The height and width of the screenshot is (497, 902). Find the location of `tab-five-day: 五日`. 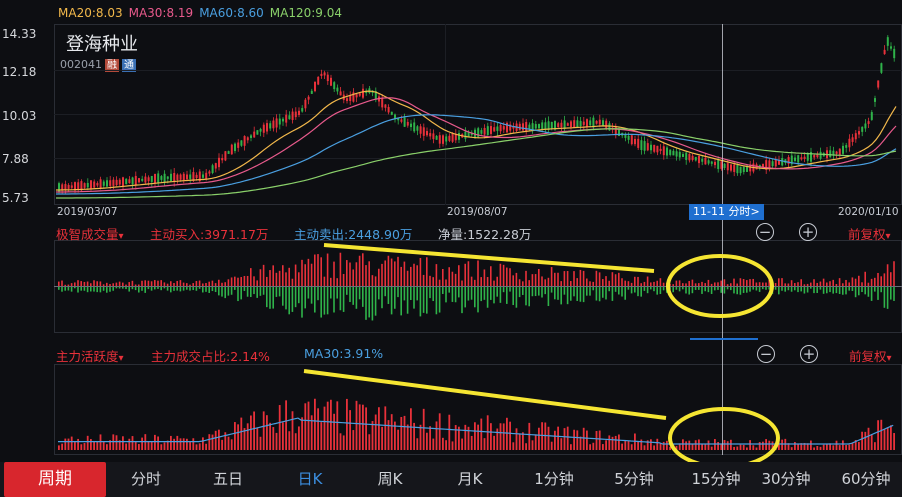

tab-five-day: 五日 is located at coordinates (227, 479).